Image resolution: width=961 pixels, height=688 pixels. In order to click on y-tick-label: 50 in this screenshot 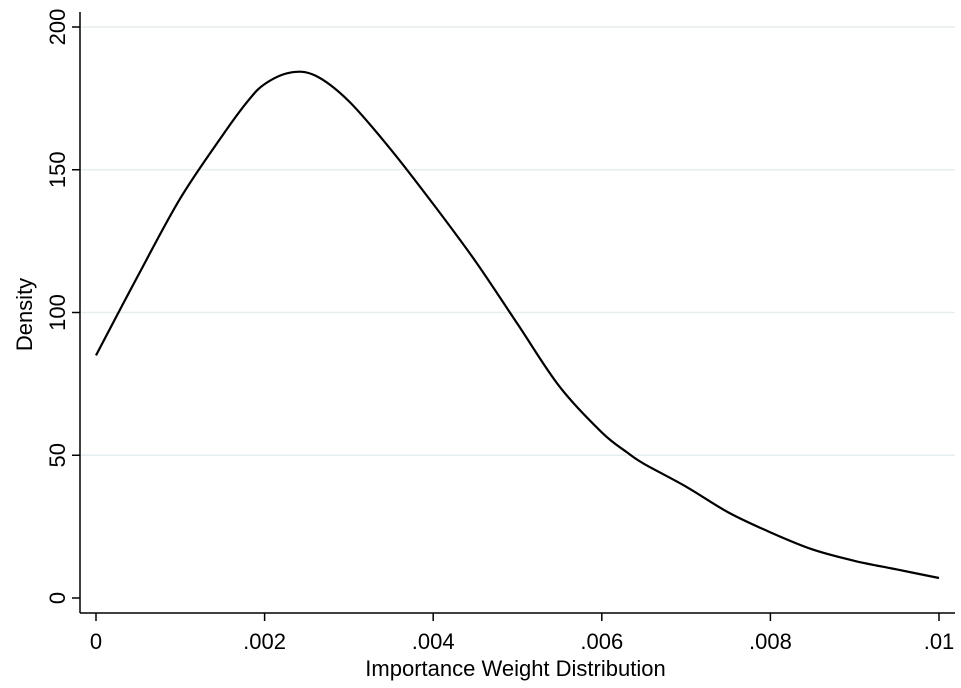, I will do `click(57, 455)`.